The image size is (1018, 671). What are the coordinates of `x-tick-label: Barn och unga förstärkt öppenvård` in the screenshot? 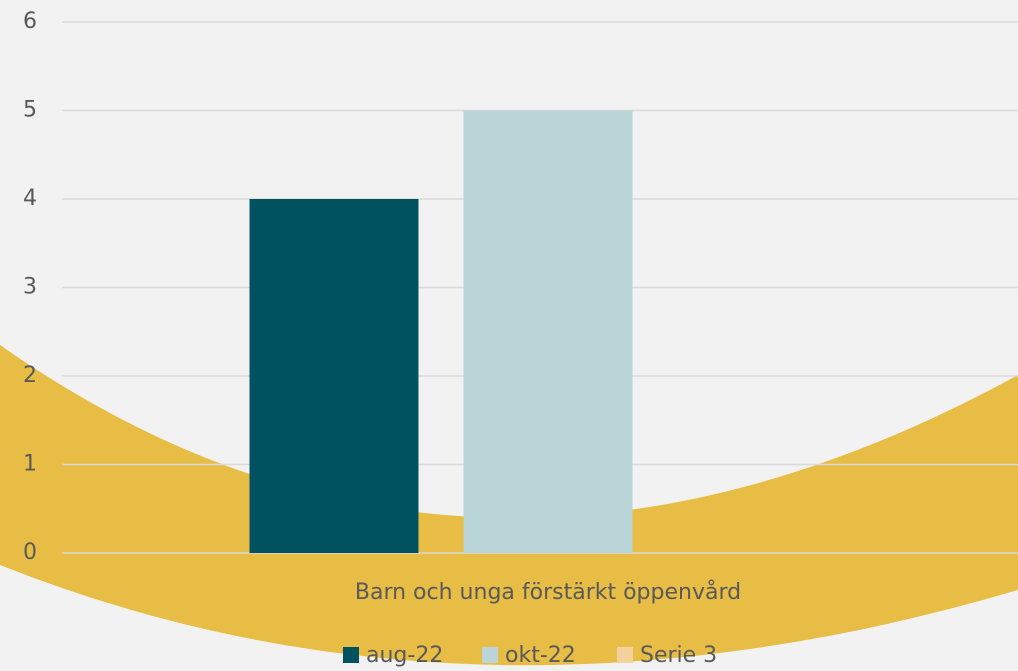 It's located at (548, 592).